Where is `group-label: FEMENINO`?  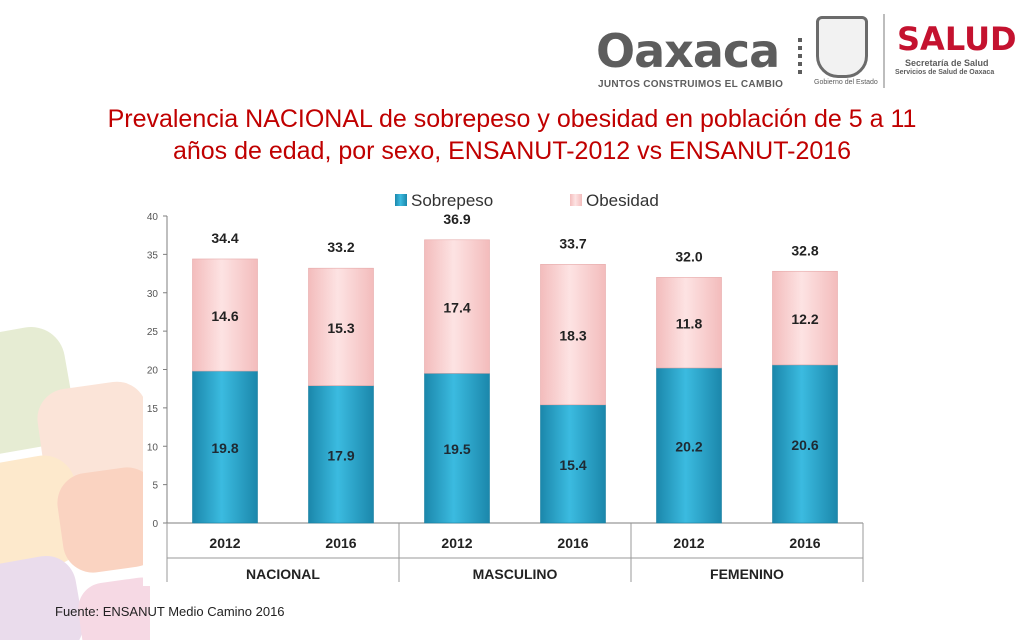 group-label: FEMENINO is located at coordinates (747, 574).